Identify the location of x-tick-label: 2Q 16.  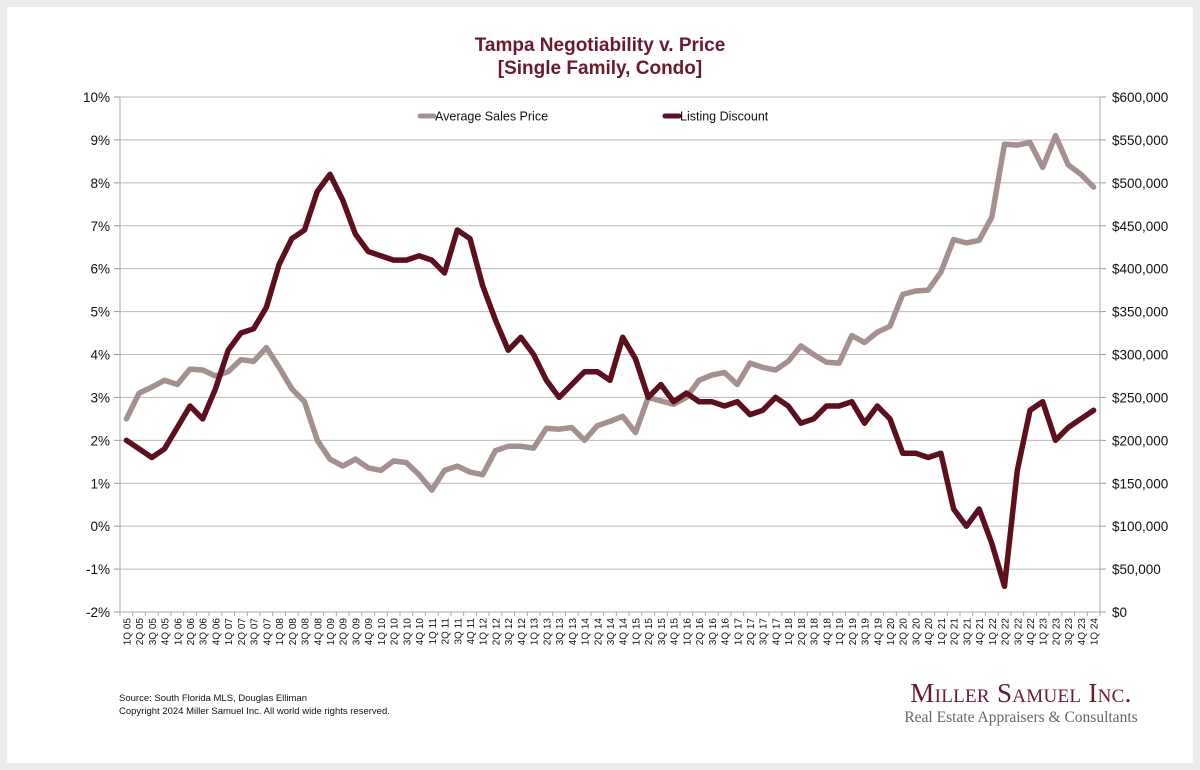
(700, 632).